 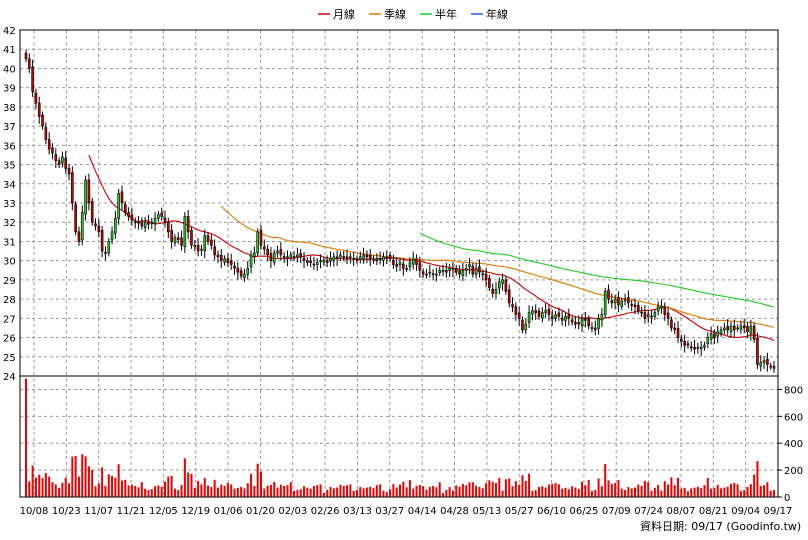 I want to click on price-tick-label: 30, so click(x=9, y=262).